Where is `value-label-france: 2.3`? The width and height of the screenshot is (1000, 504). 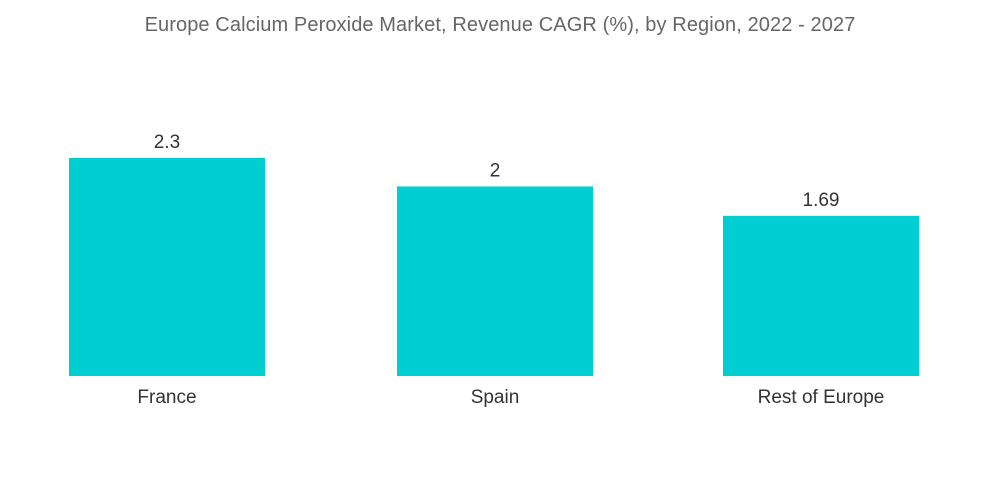 value-label-france: 2.3 is located at coordinates (167, 142).